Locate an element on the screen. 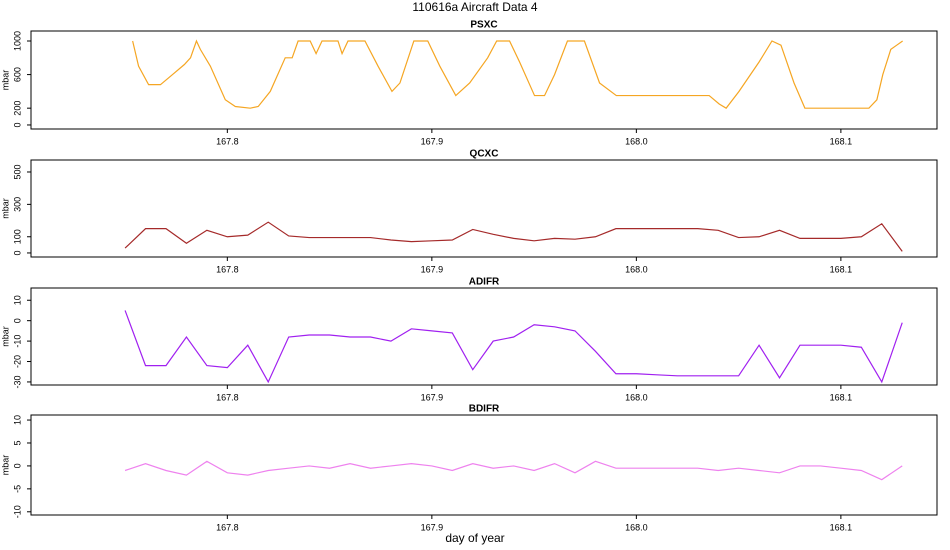 This screenshot has width=950, height=550. panel-title: ADIFR is located at coordinates (484, 282).